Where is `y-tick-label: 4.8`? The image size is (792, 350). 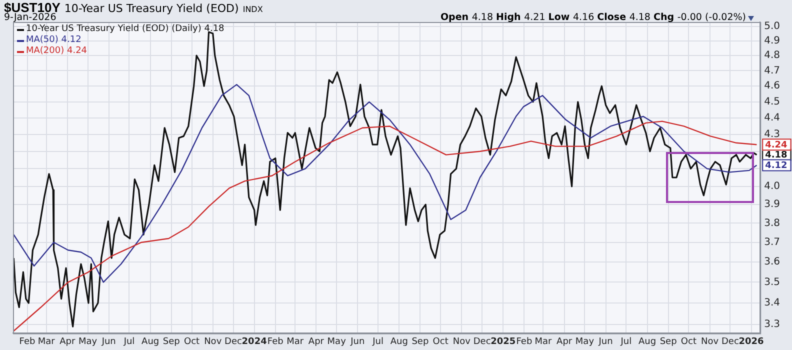 y-tick-label: 4.8 is located at coordinates (772, 56).